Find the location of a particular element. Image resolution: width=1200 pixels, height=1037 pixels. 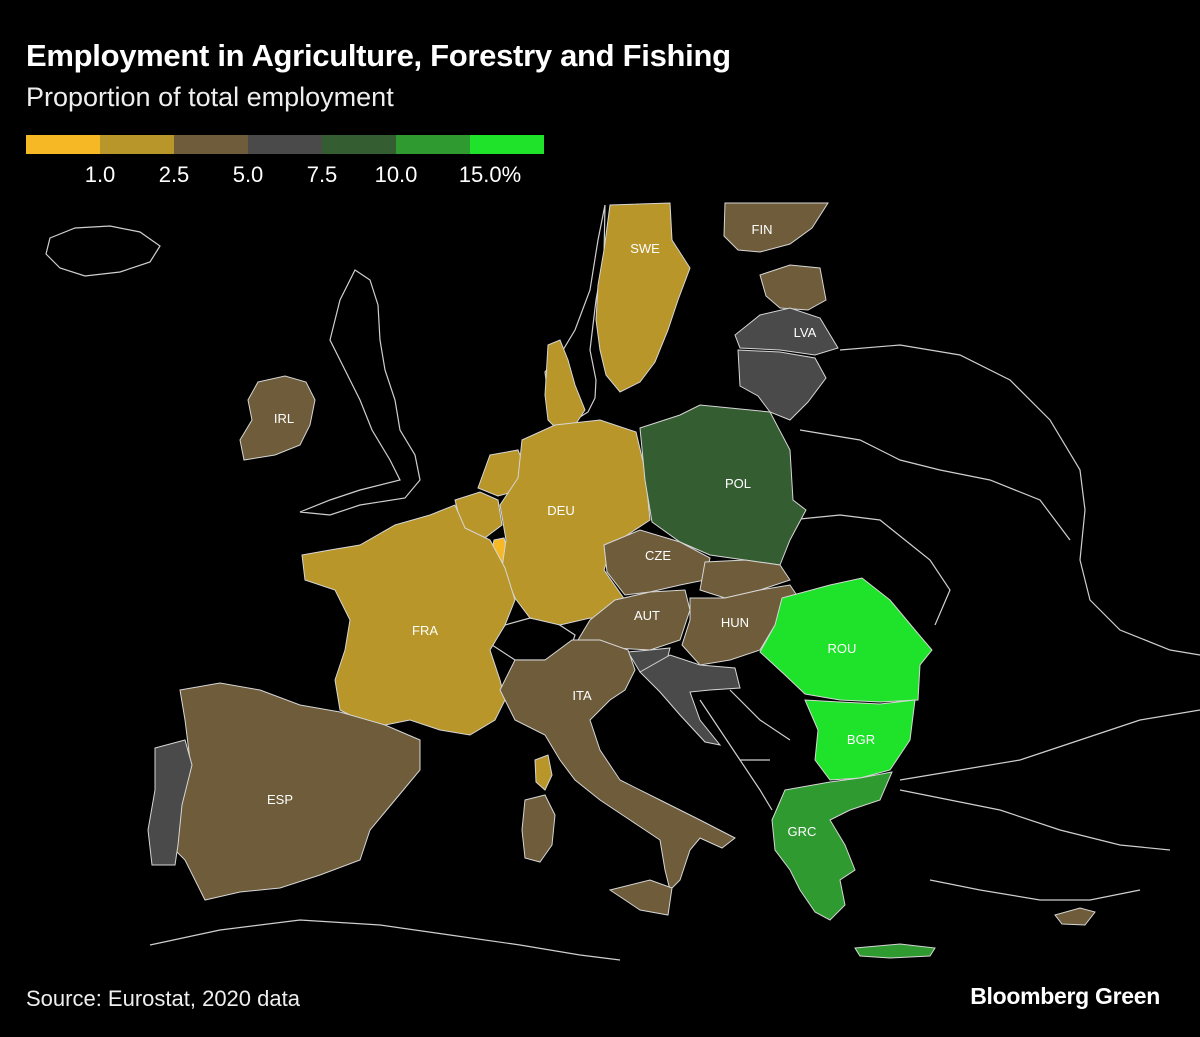

label-esp: ESP is located at coordinates (280, 799).